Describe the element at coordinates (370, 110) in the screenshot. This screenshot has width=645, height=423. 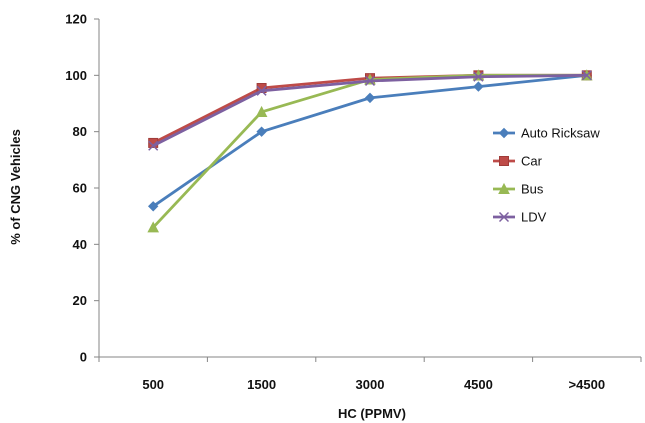
I see `series-ldv` at that location.